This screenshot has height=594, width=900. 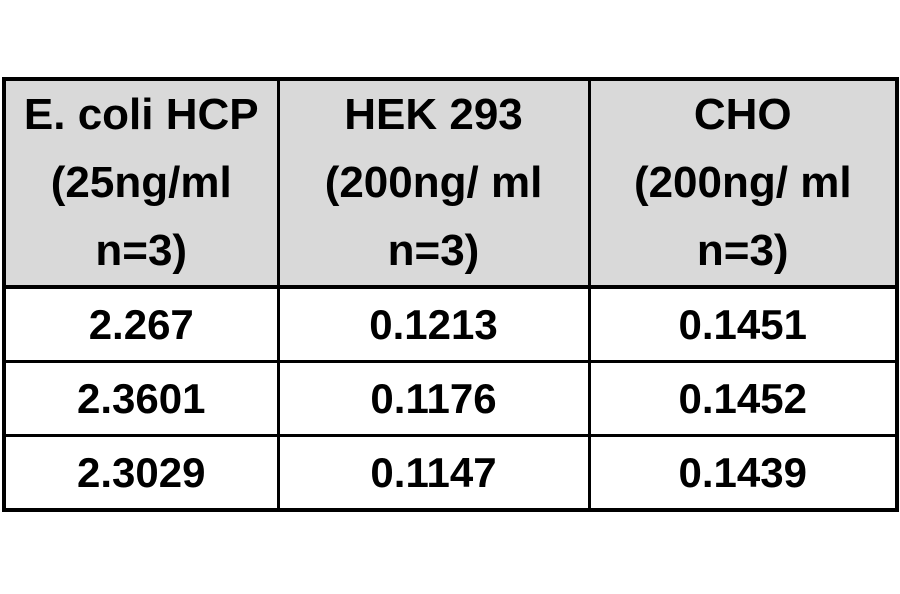 I want to click on header-line: E. coli HCP, so click(x=141, y=114).